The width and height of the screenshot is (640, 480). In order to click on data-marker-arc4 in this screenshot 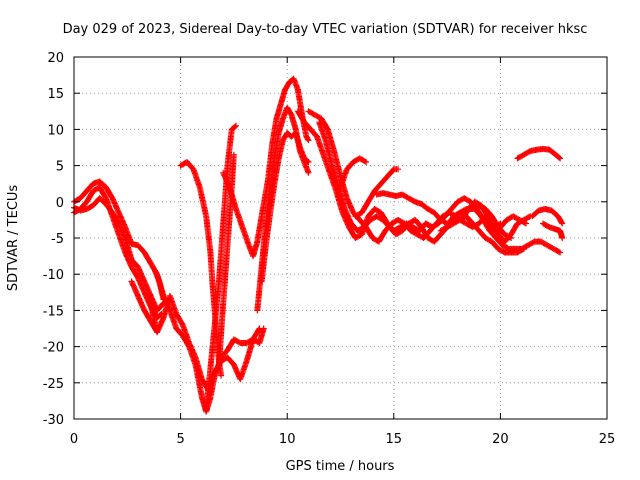, I will do `click(197, 335)`.